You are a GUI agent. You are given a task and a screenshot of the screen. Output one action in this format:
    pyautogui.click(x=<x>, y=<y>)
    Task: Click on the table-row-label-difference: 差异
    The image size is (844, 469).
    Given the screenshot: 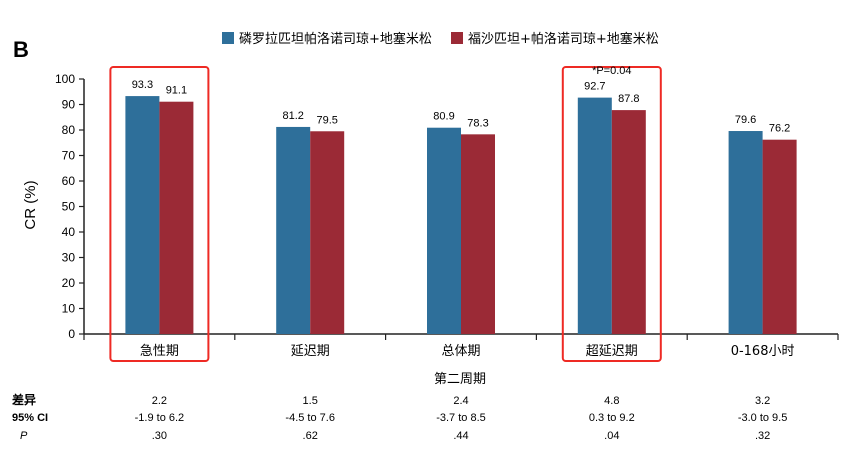 What is the action you would take?
    pyautogui.click(x=23, y=399)
    